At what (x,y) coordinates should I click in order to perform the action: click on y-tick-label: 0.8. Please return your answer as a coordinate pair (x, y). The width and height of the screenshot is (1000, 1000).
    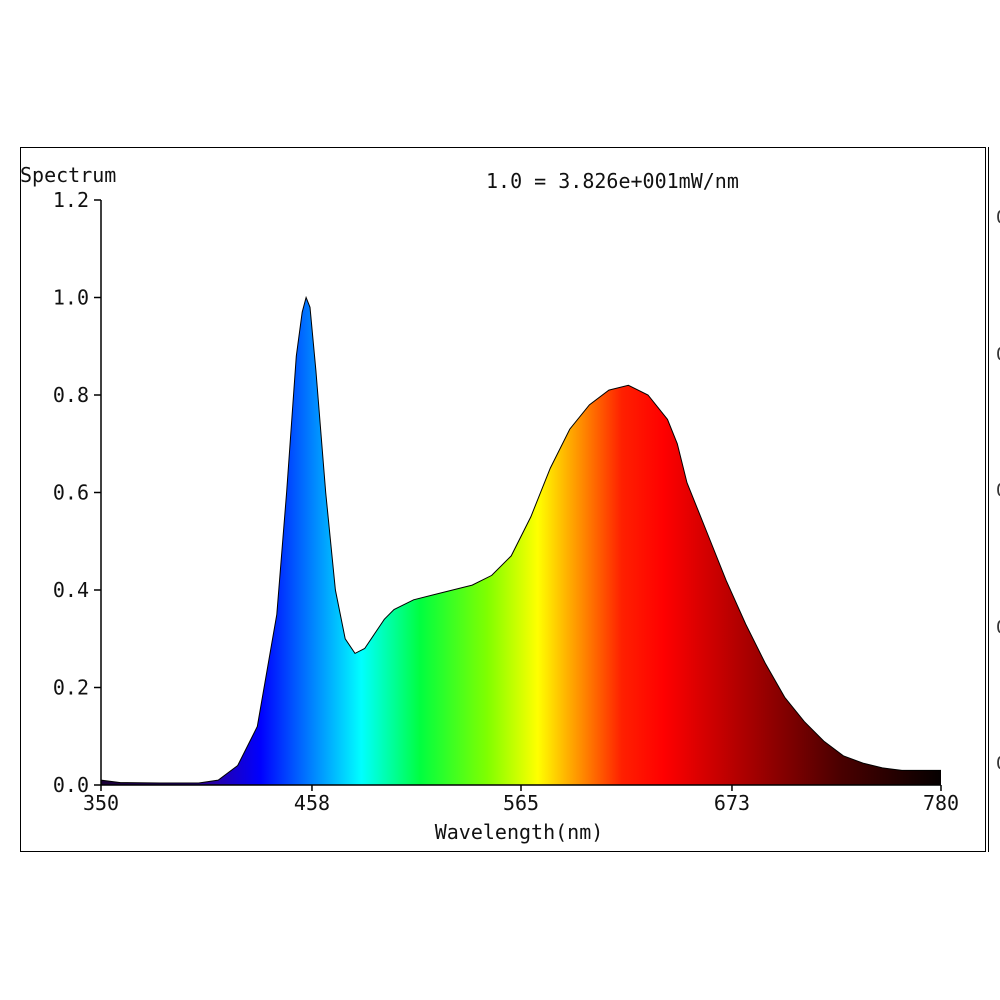
    Looking at the image, I should click on (71, 395).